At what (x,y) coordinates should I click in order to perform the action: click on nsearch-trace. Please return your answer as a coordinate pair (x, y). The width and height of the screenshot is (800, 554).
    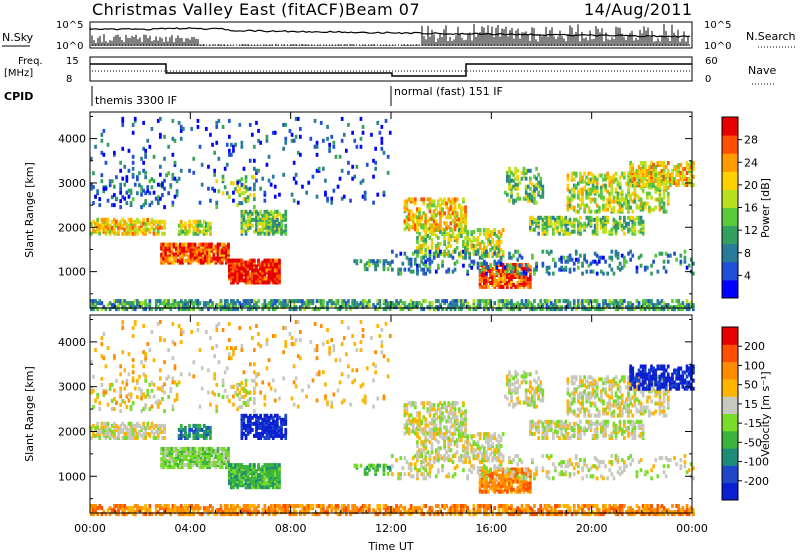
    Looking at the image, I should click on (390, 35).